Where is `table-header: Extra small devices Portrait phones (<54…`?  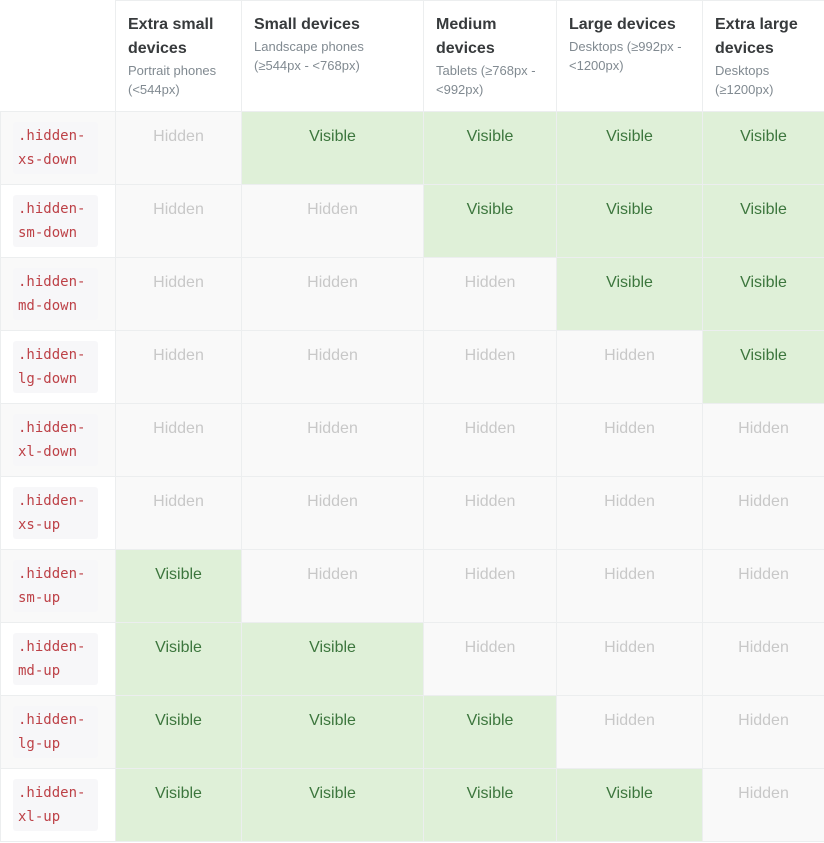
table-header: Extra small devices Portrait phones (<54… is located at coordinates (412, 56).